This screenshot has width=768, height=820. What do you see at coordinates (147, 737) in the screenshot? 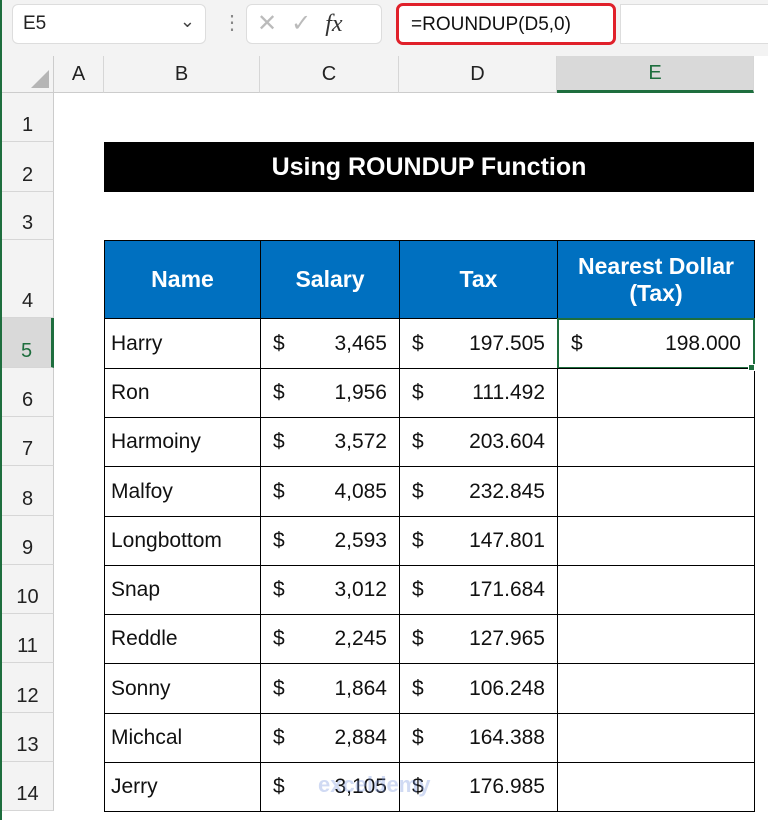
I see `name-value: Michcal` at bounding box center [147, 737].